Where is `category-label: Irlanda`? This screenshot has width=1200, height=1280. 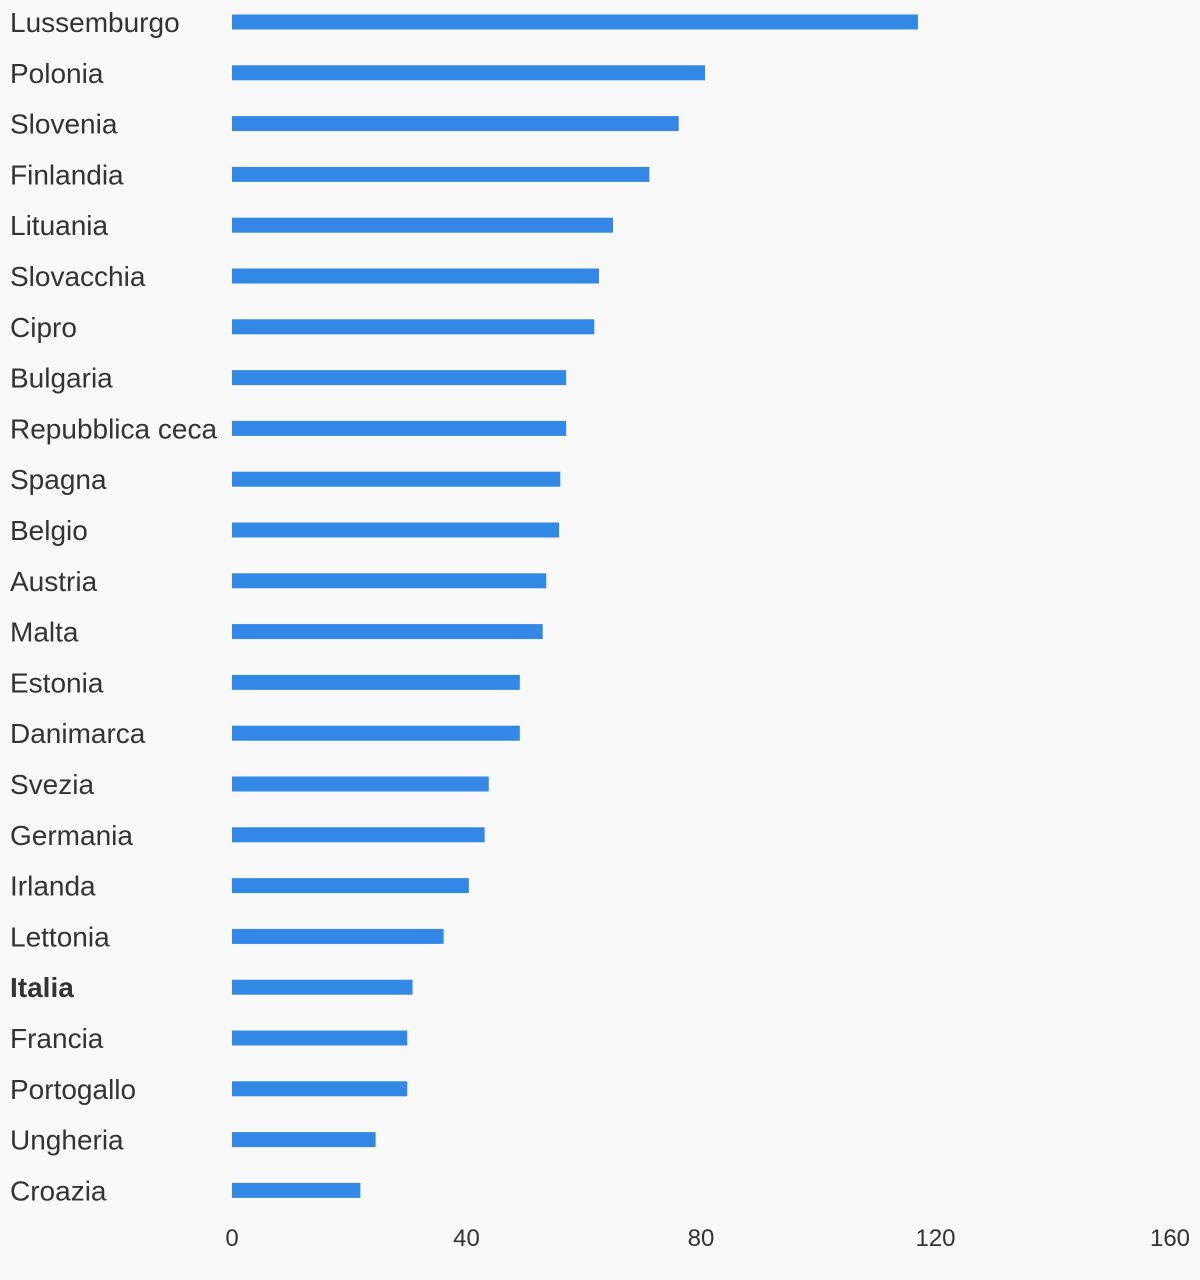
category-label: Irlanda is located at coordinates (53, 886).